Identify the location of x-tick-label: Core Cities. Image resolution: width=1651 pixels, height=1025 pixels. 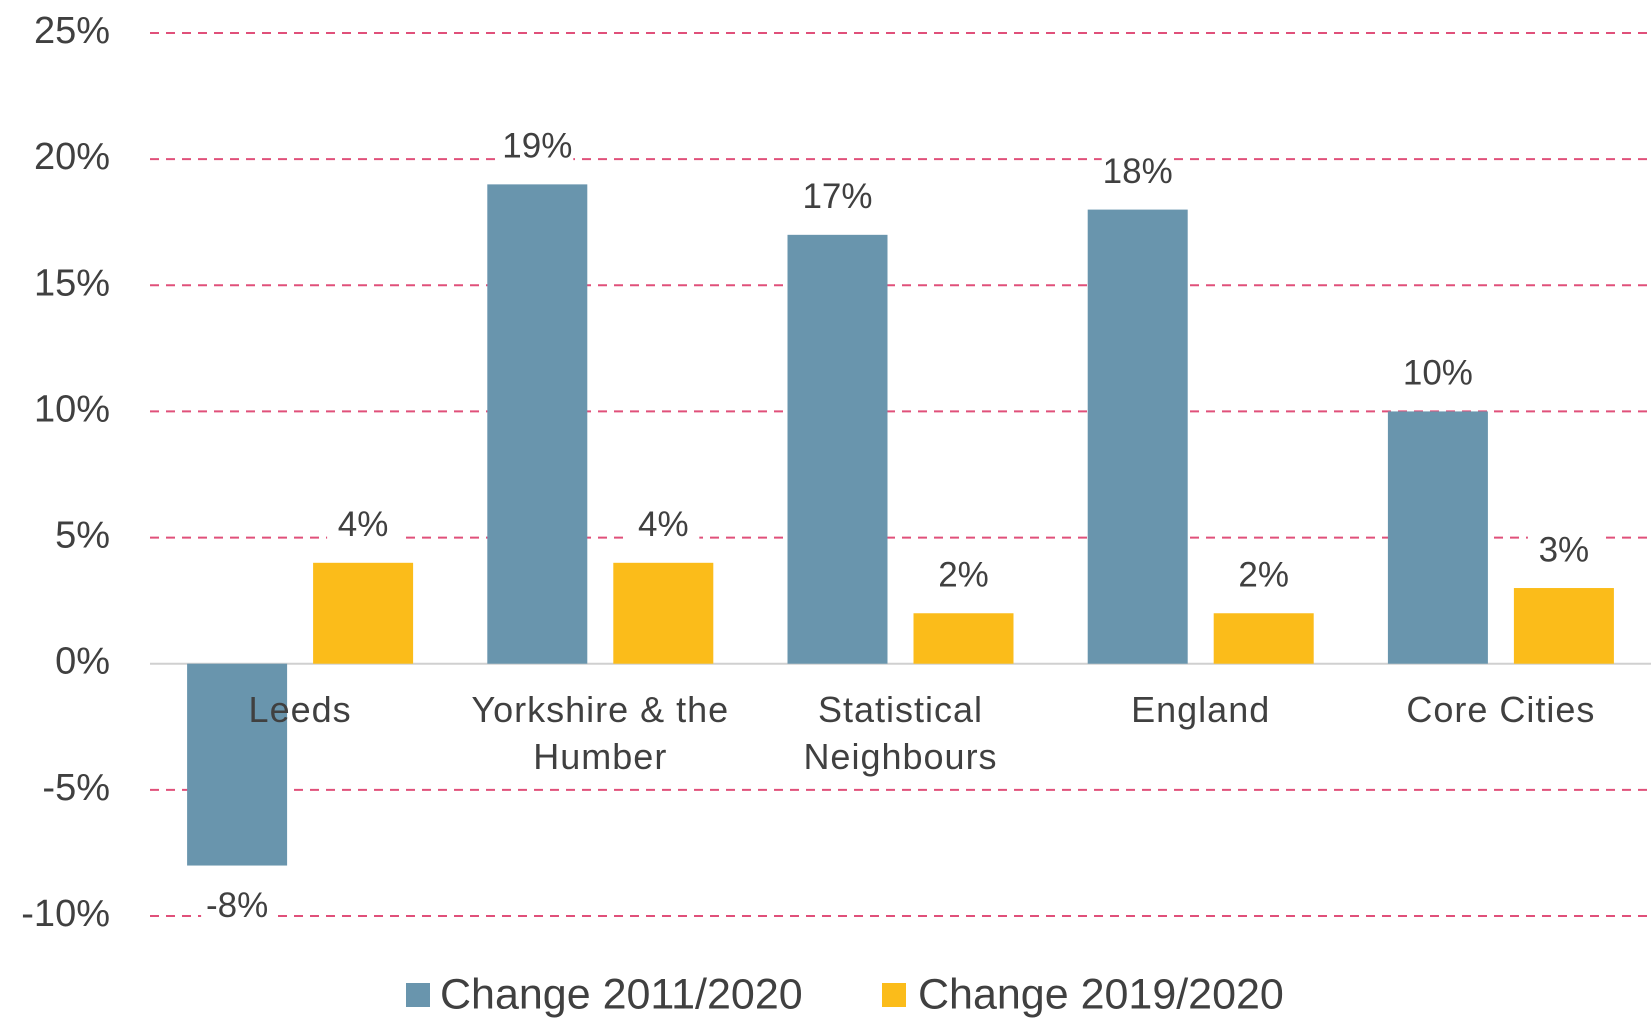
(1501, 709).